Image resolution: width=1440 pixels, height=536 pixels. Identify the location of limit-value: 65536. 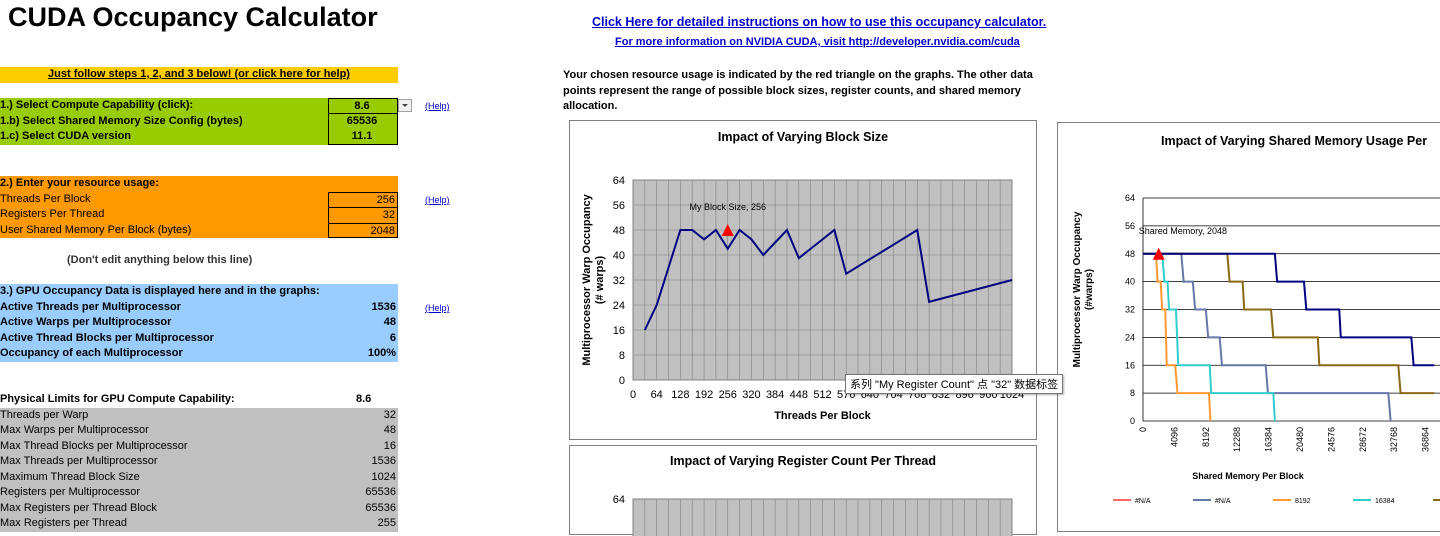
(380, 507).